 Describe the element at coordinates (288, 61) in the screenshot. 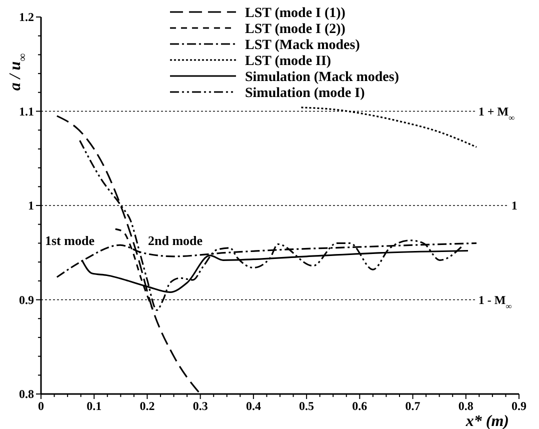

I see `legend-label: LST (mode II)` at that location.